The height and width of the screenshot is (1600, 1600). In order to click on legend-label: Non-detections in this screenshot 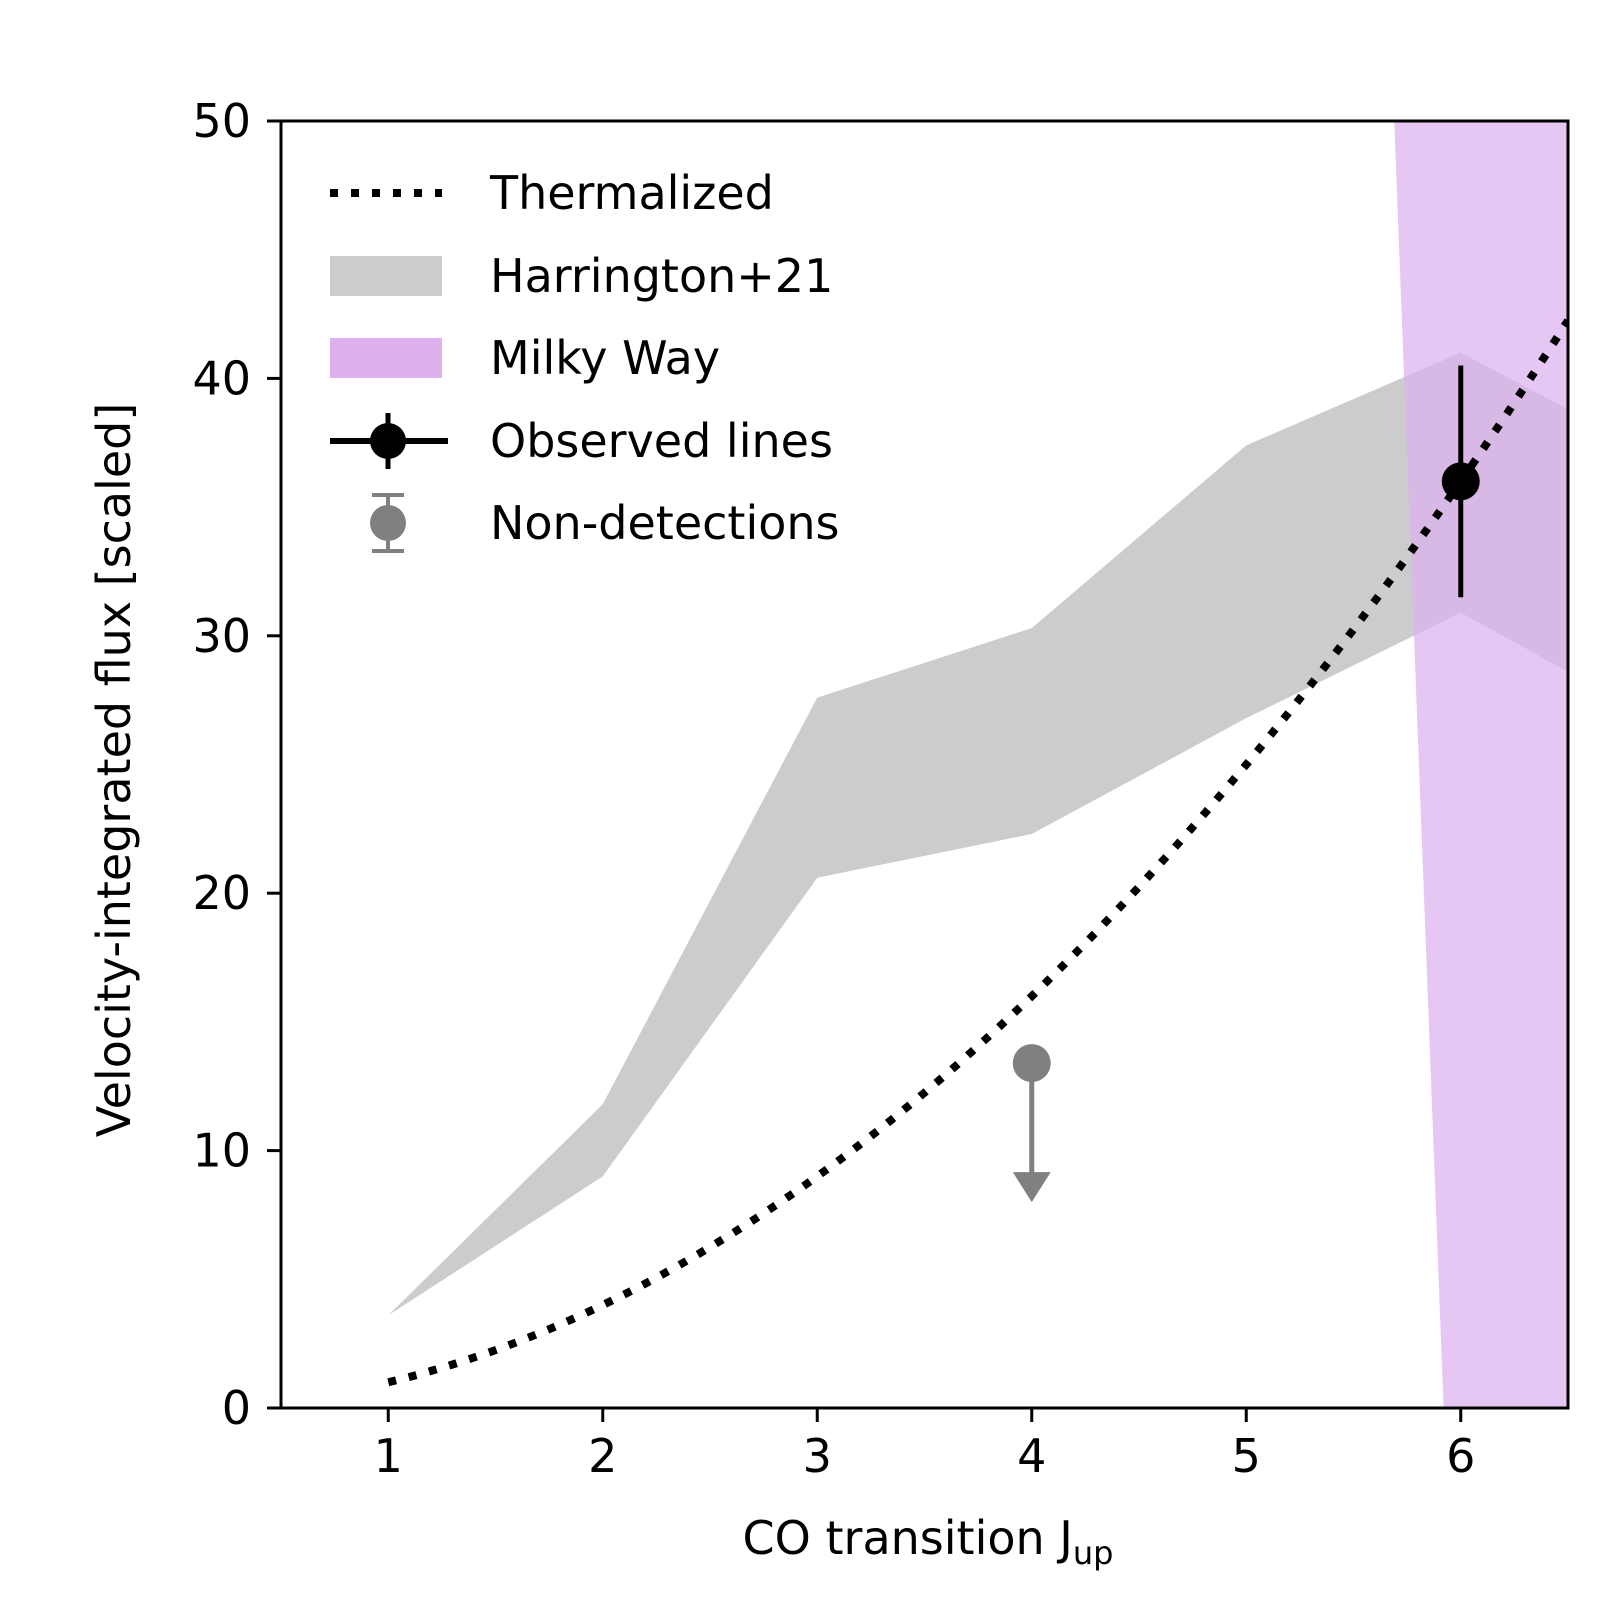, I will do `click(665, 523)`.